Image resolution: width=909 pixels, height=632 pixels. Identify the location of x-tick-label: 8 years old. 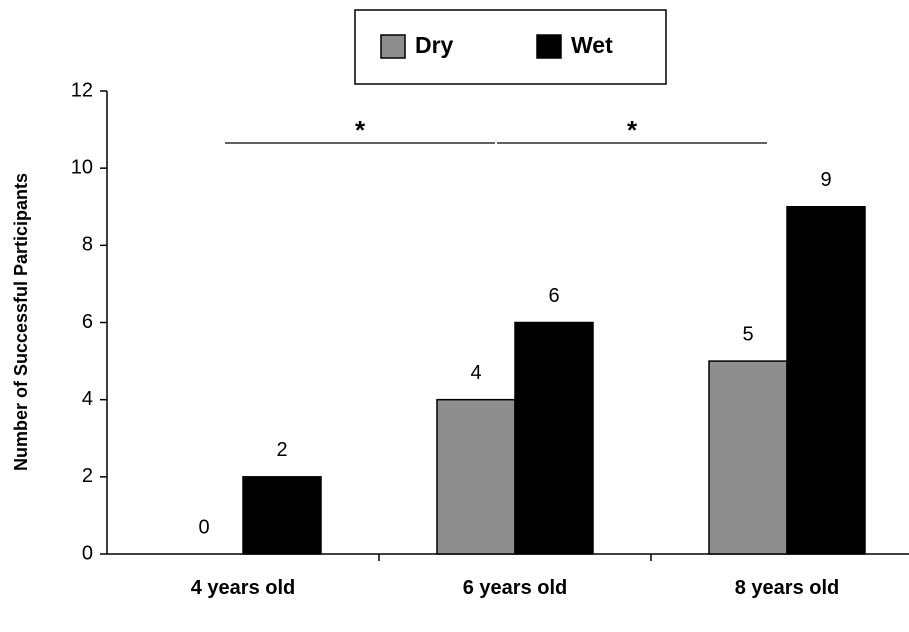
(787, 588).